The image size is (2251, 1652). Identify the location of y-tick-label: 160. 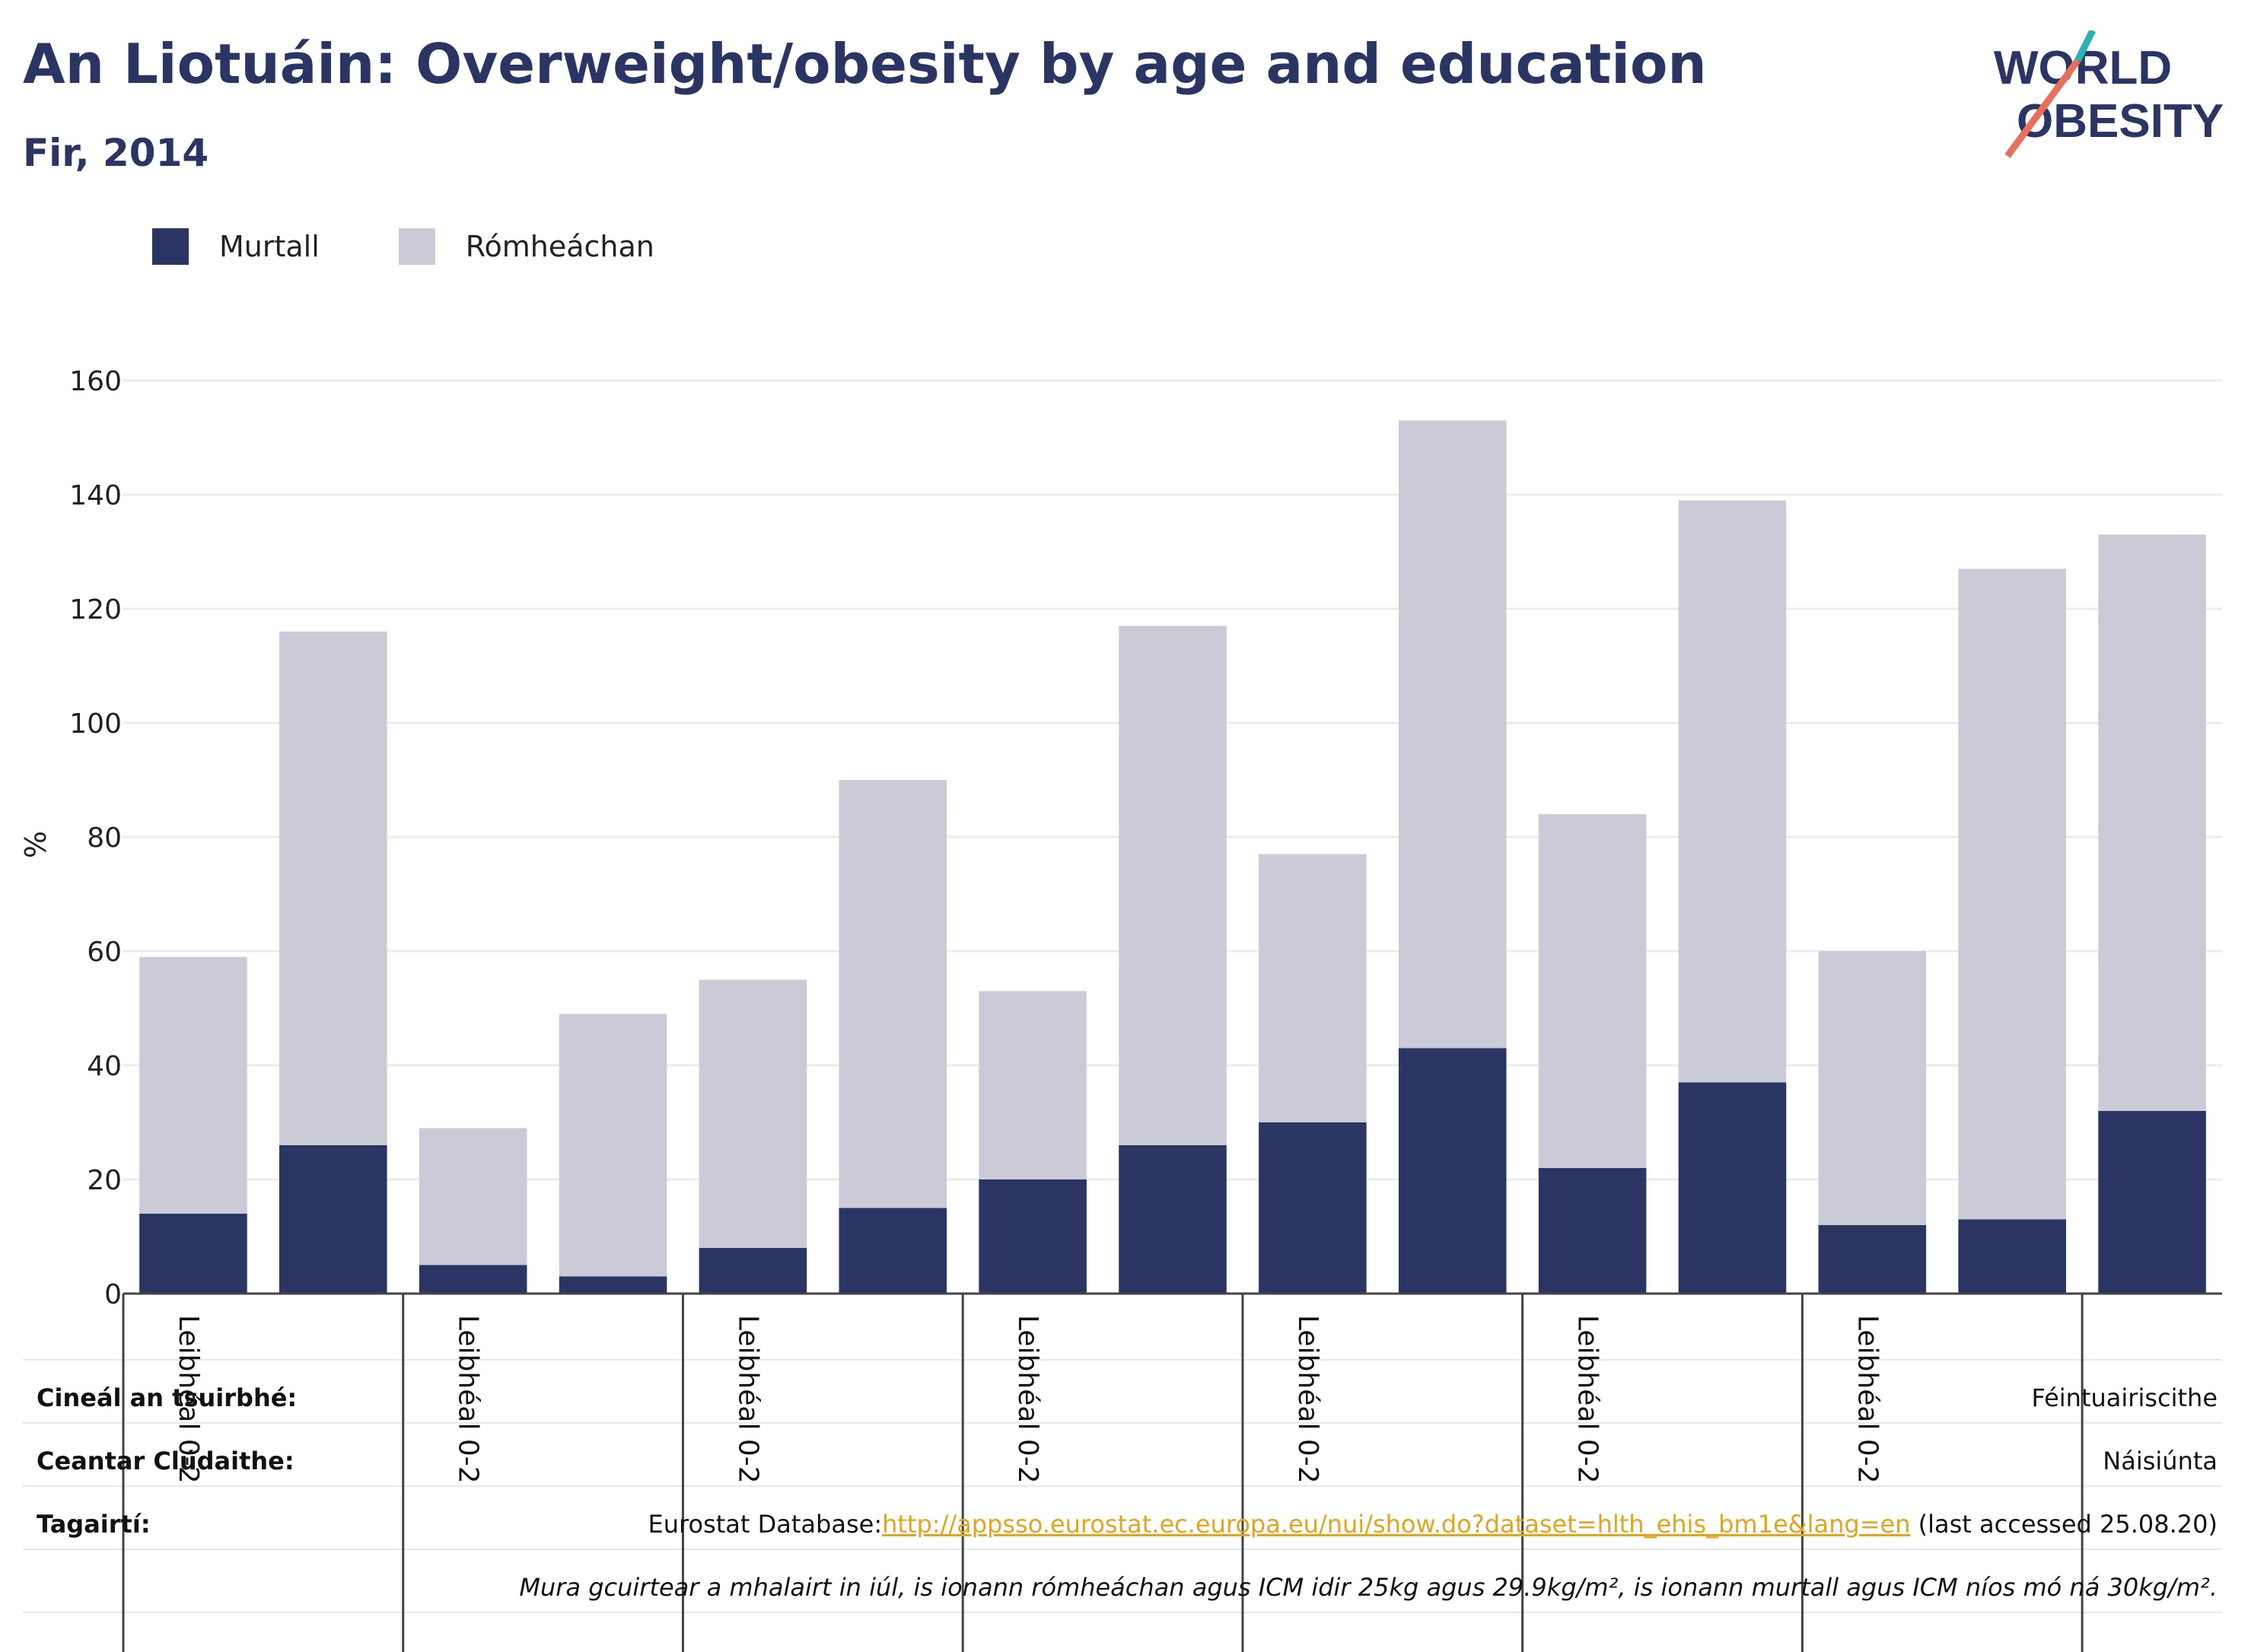
(95, 381).